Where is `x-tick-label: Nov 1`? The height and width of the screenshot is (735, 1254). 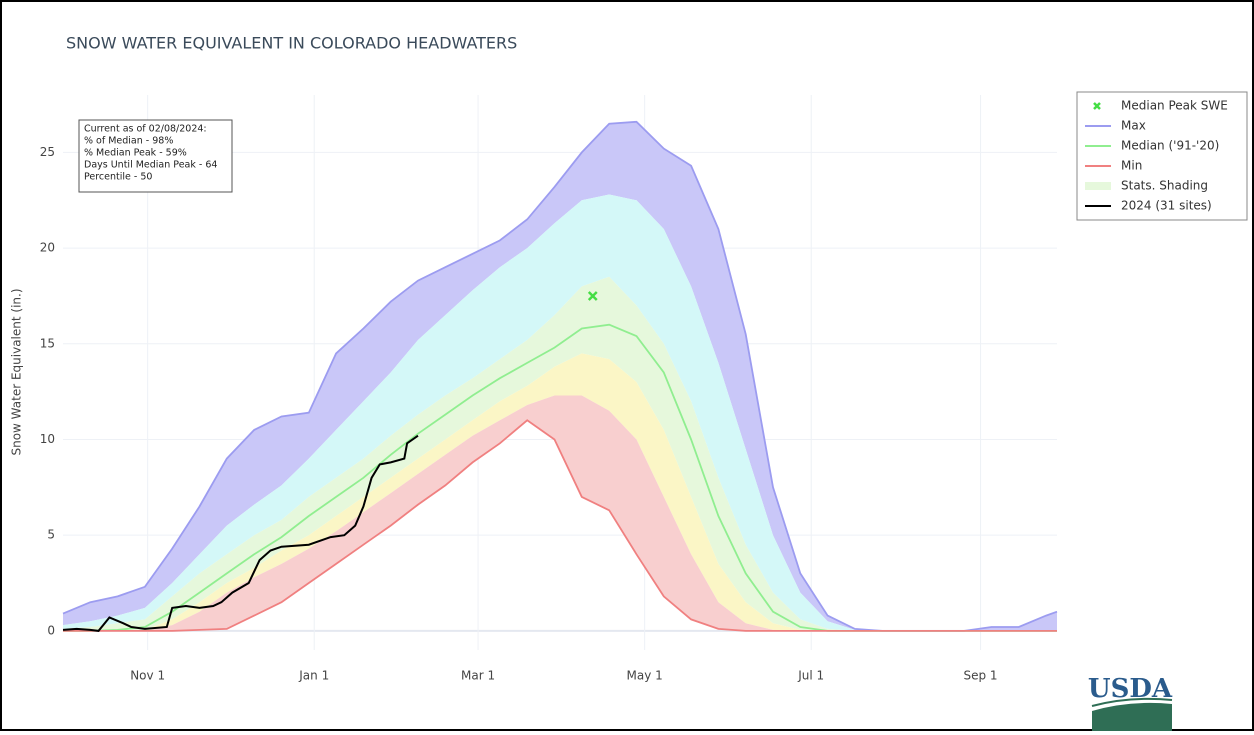 x-tick-label: Nov 1 is located at coordinates (147, 676).